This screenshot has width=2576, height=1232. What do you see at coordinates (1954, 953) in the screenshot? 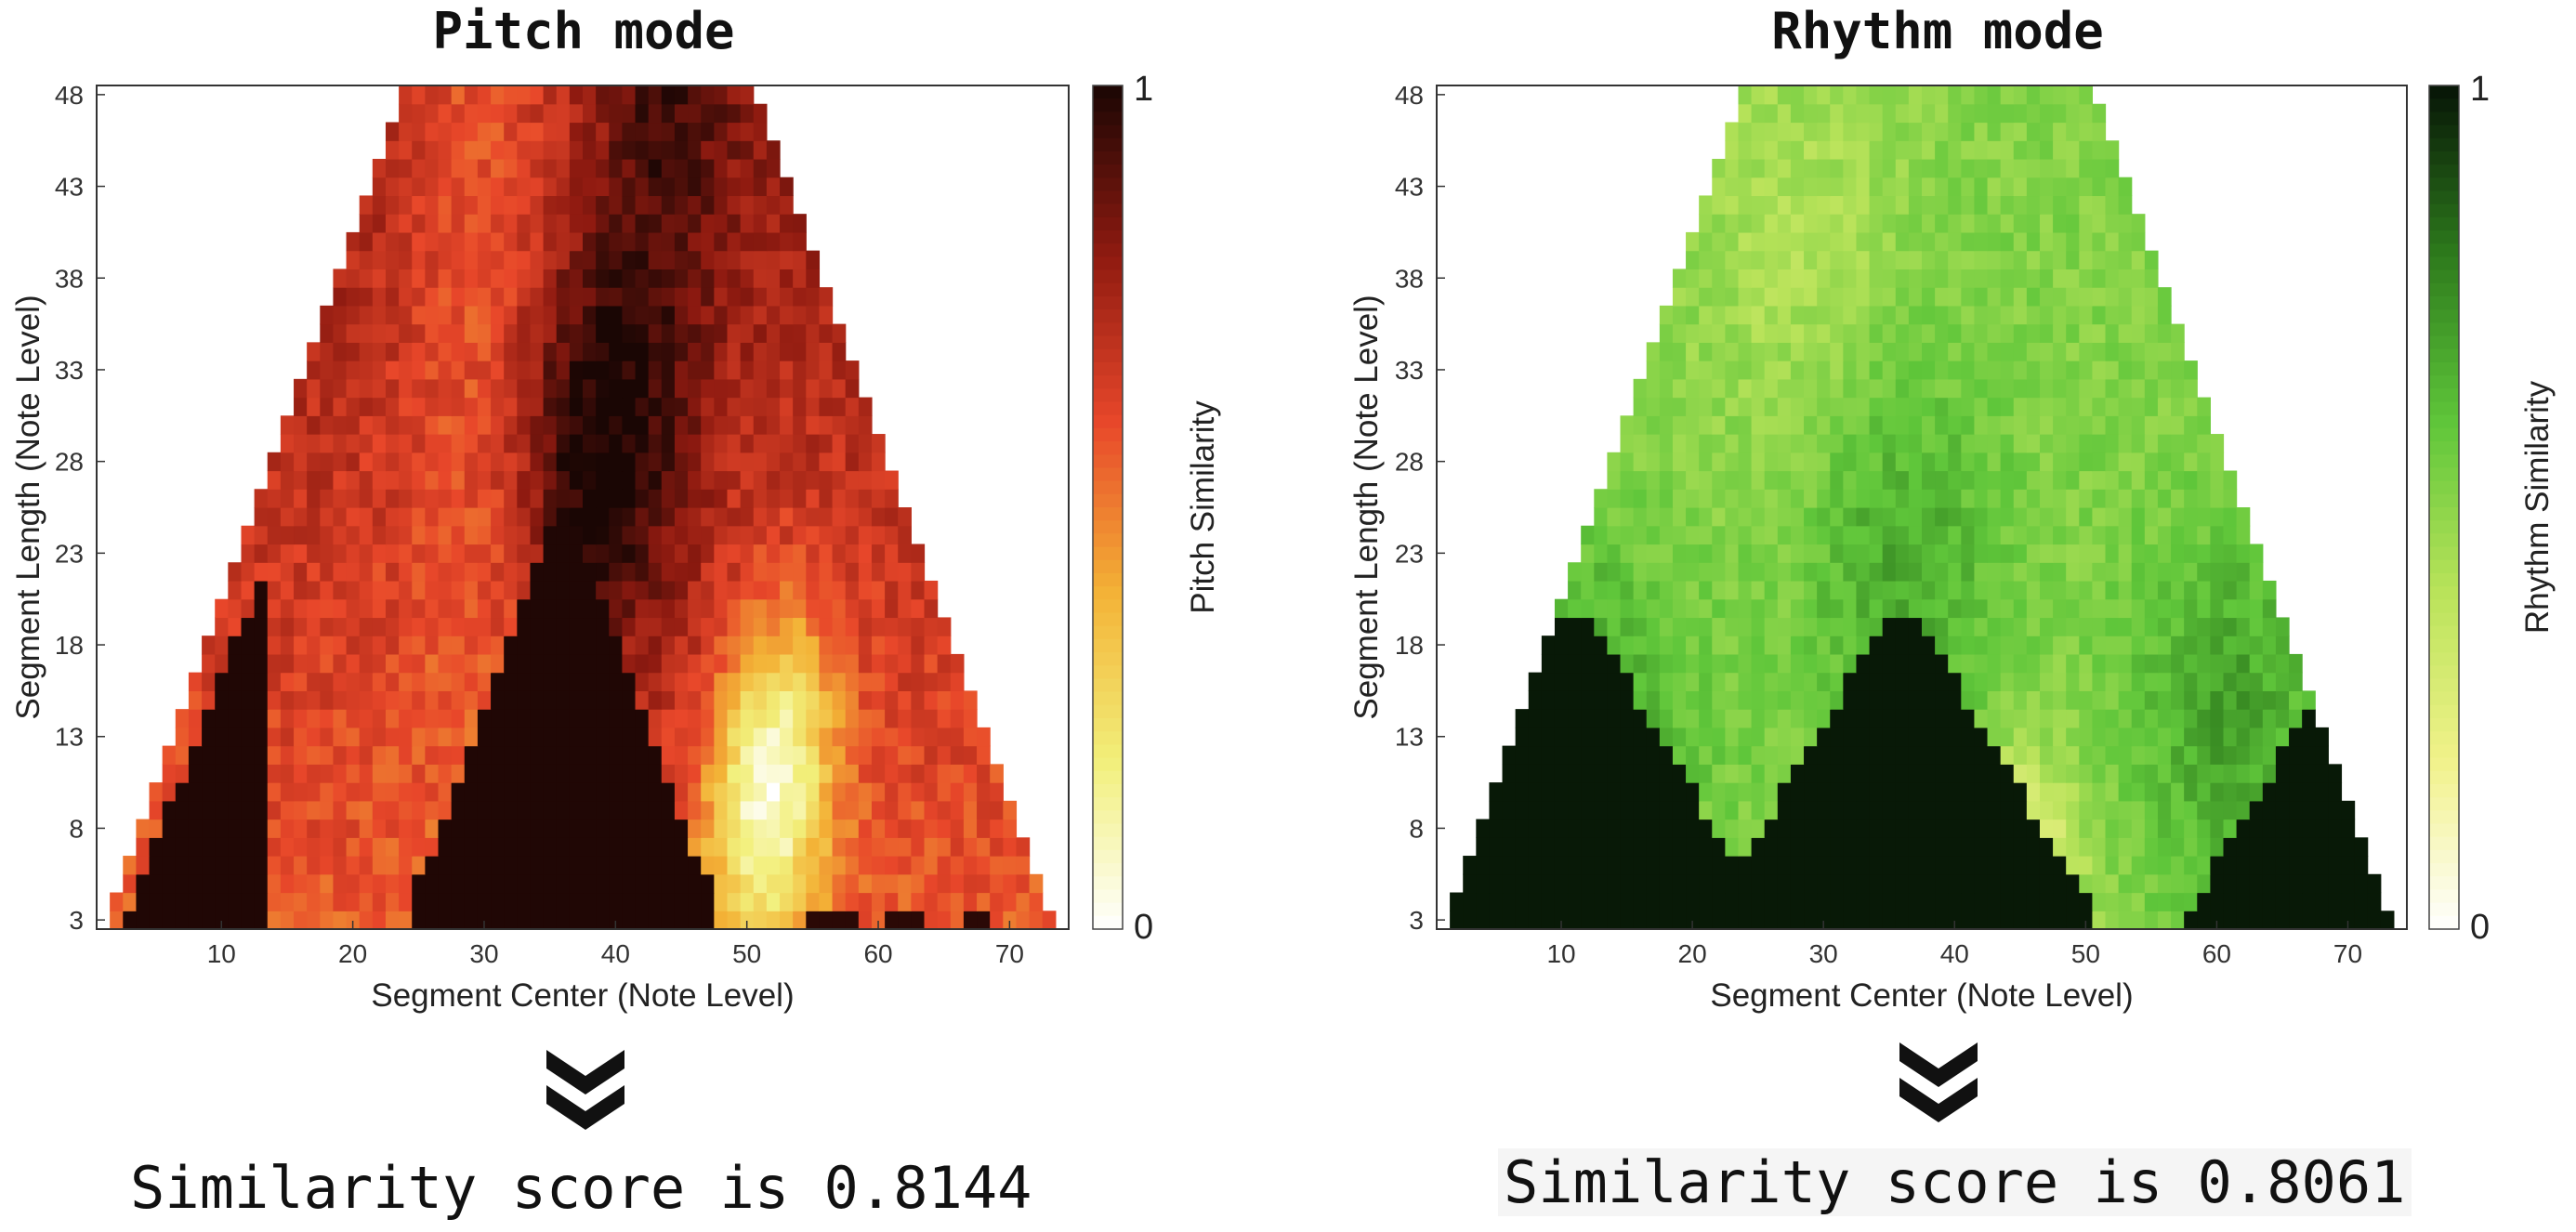
I see `x-tick-label: 40` at bounding box center [1954, 953].